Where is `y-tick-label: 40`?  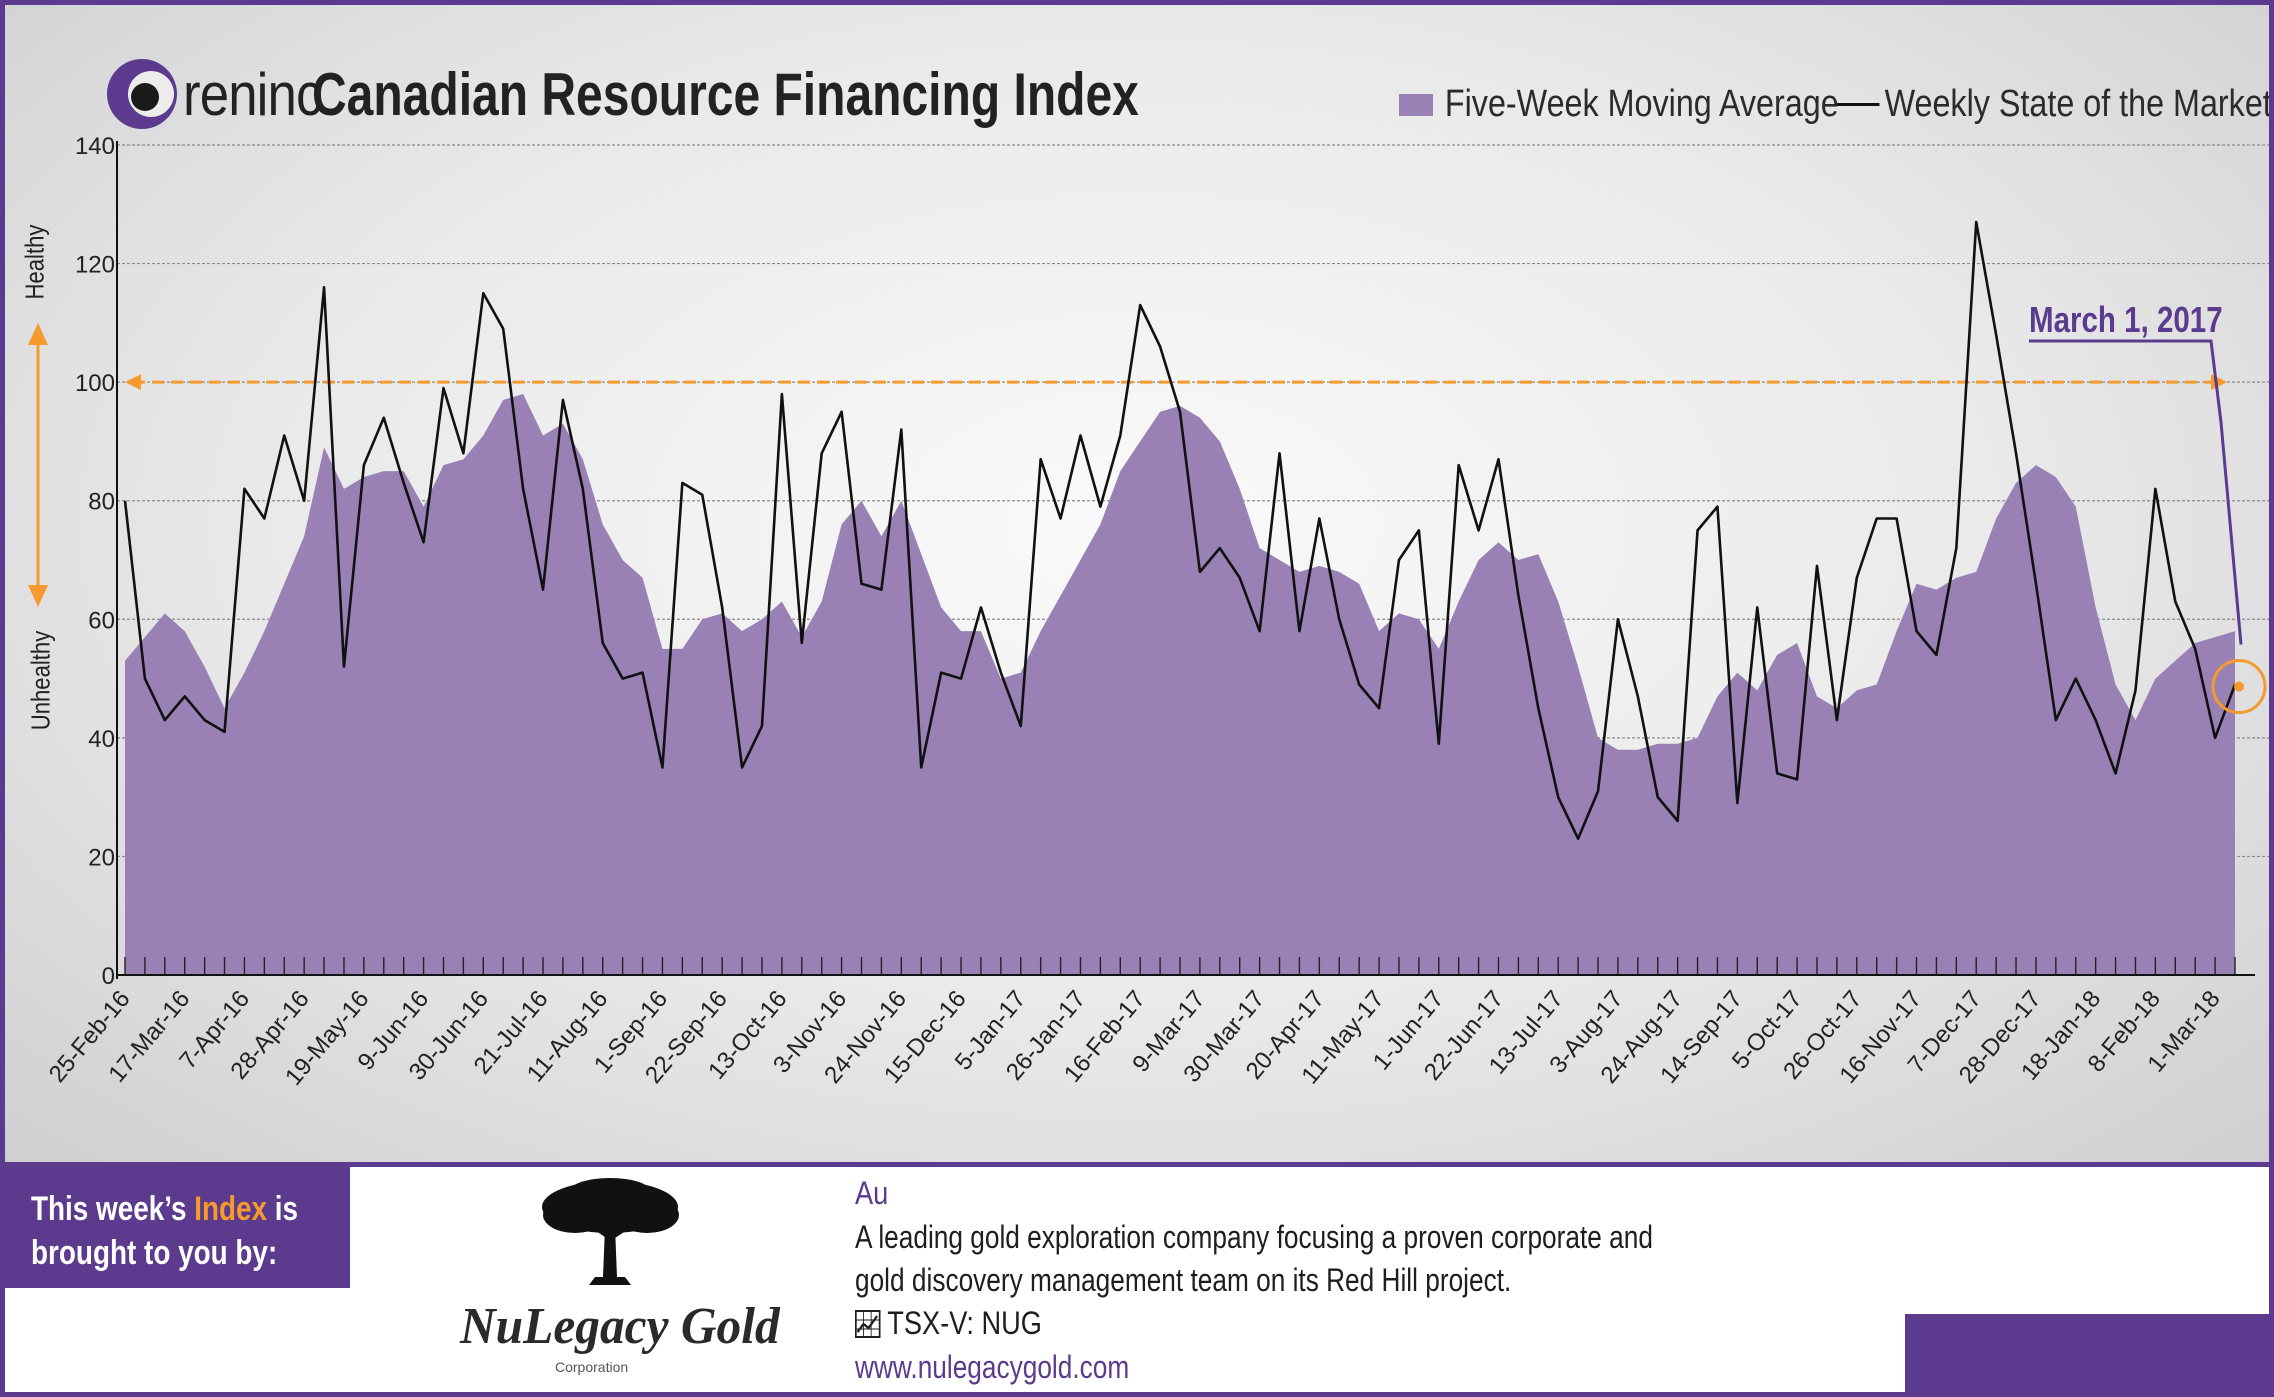 y-tick-label: 40 is located at coordinates (101, 739).